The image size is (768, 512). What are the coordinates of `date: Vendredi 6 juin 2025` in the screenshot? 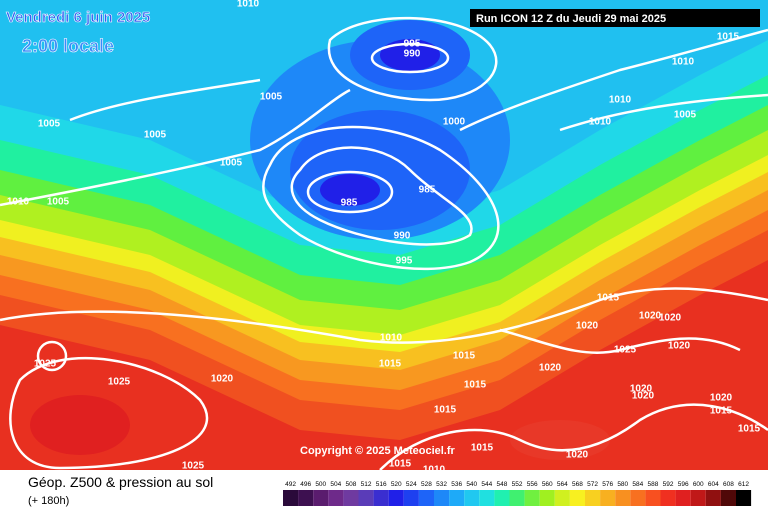 It's located at (78, 17).